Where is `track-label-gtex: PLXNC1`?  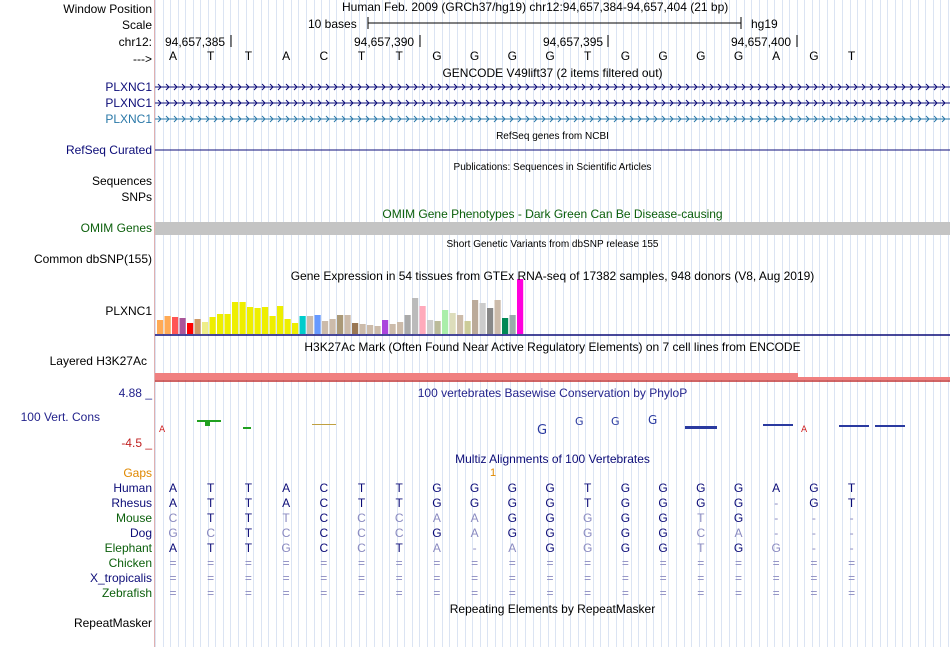
track-label-gtex: PLXNC1 is located at coordinates (128, 311).